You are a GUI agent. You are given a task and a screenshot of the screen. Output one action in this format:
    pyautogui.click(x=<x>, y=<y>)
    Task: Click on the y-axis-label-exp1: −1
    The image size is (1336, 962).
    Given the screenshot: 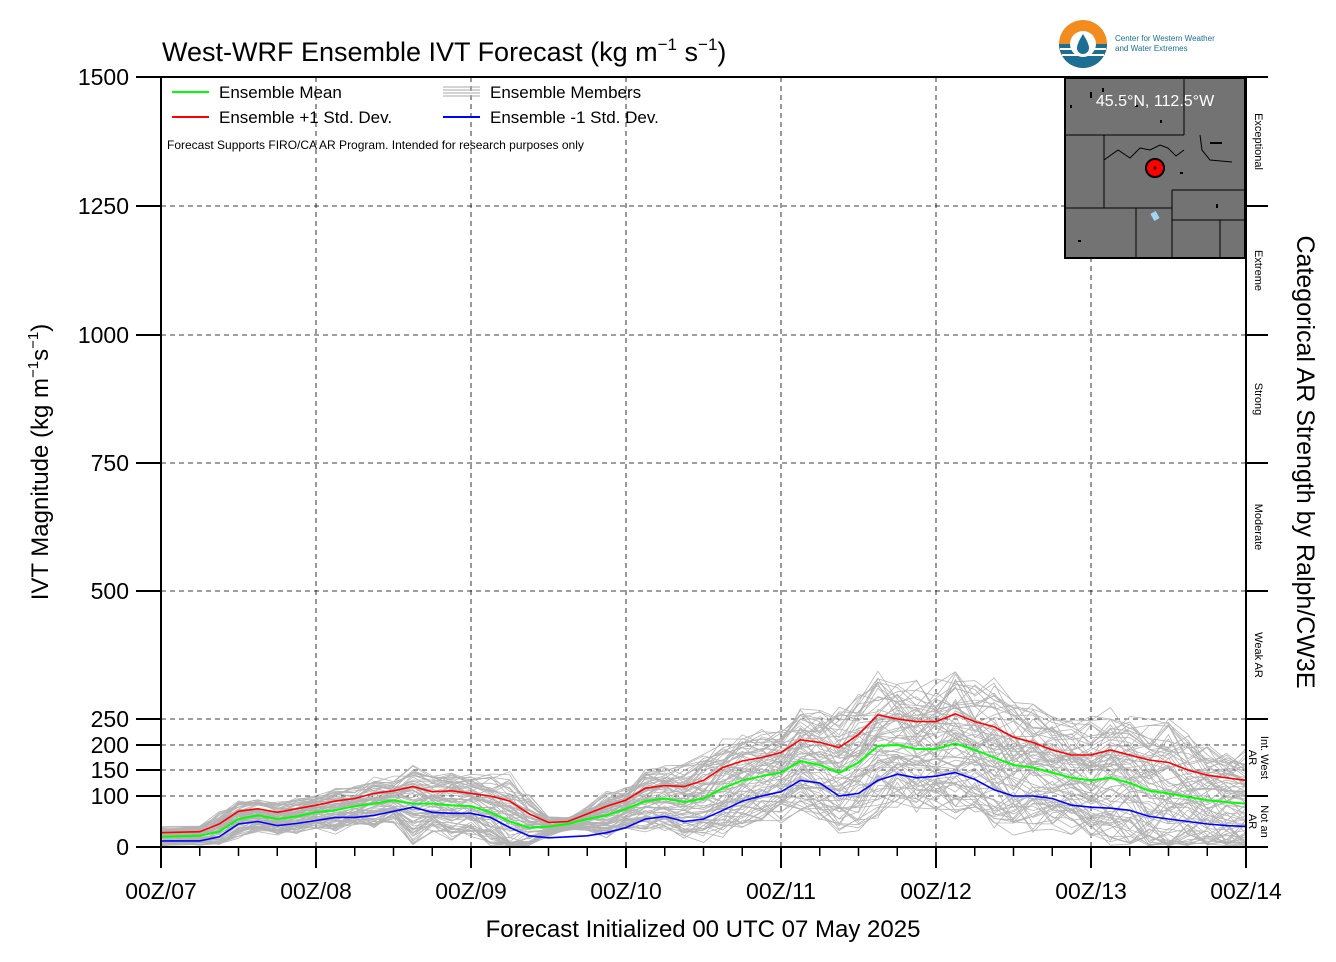 What is the action you would take?
    pyautogui.click(x=33, y=369)
    